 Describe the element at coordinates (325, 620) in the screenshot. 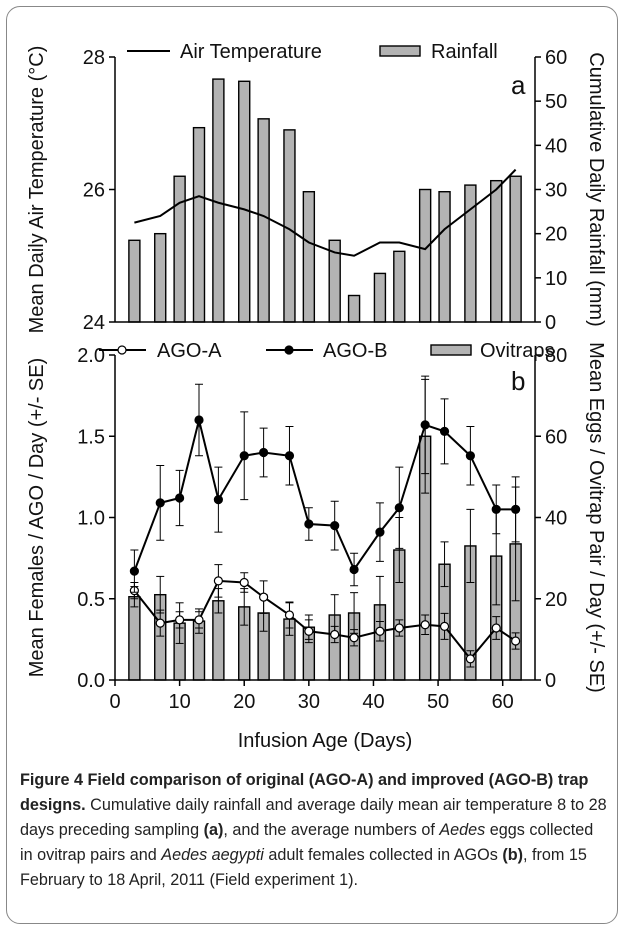

I see `ago-a-line` at that location.